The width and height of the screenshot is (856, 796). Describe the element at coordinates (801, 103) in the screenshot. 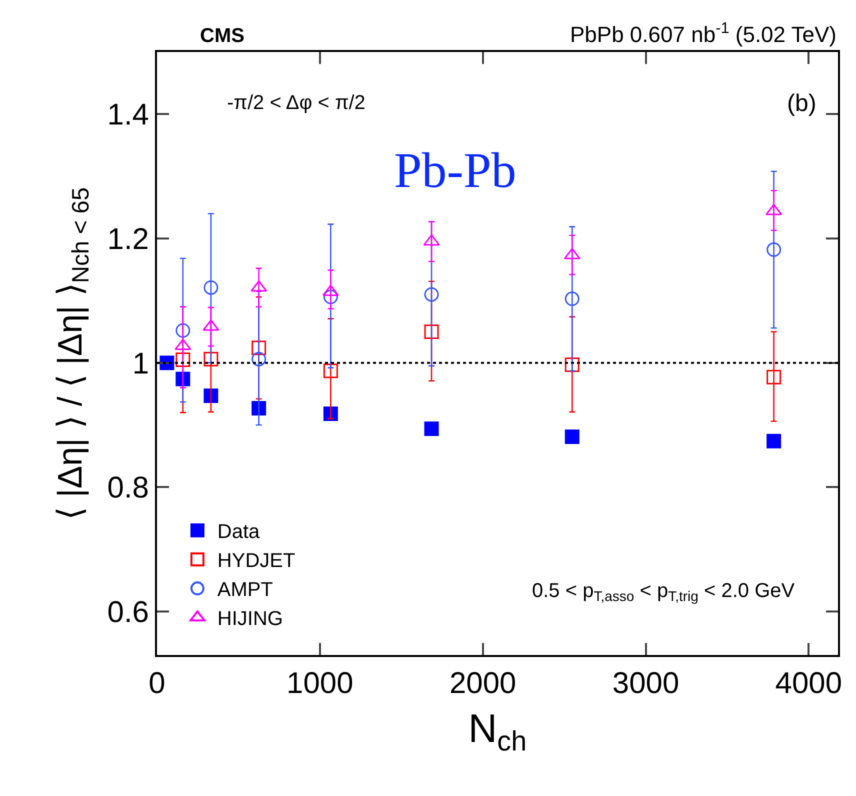

I see `annotation: (b)` at that location.